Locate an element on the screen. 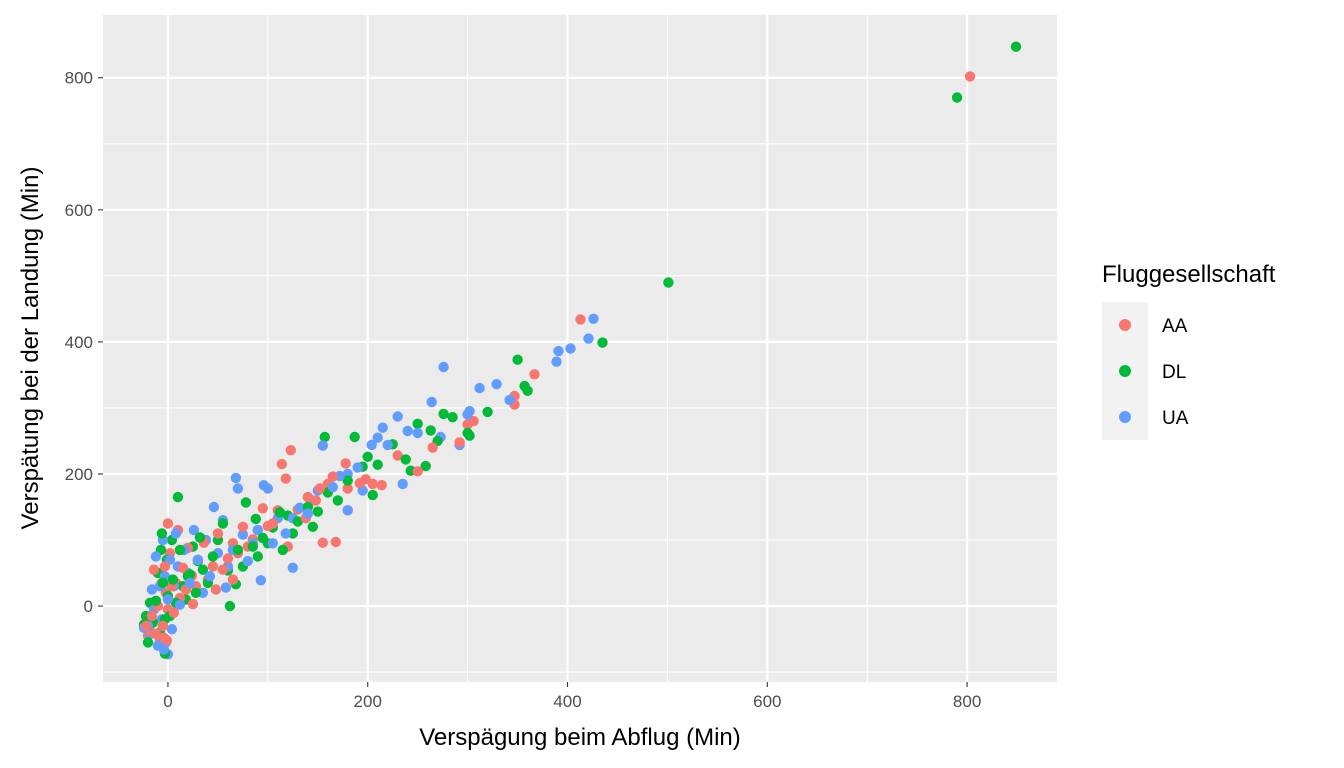 Image resolution: width=1344 pixels, height=768 pixels. legend-keys: AA DL UA is located at coordinates (1145, 371).